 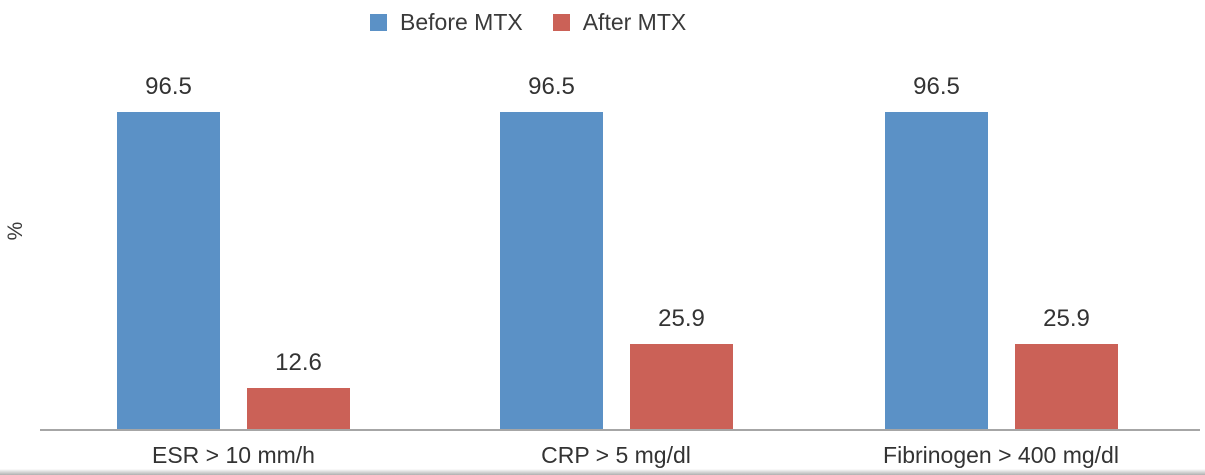 What do you see at coordinates (233, 455) in the screenshot?
I see `category-label: ESR > 10 mm/h` at bounding box center [233, 455].